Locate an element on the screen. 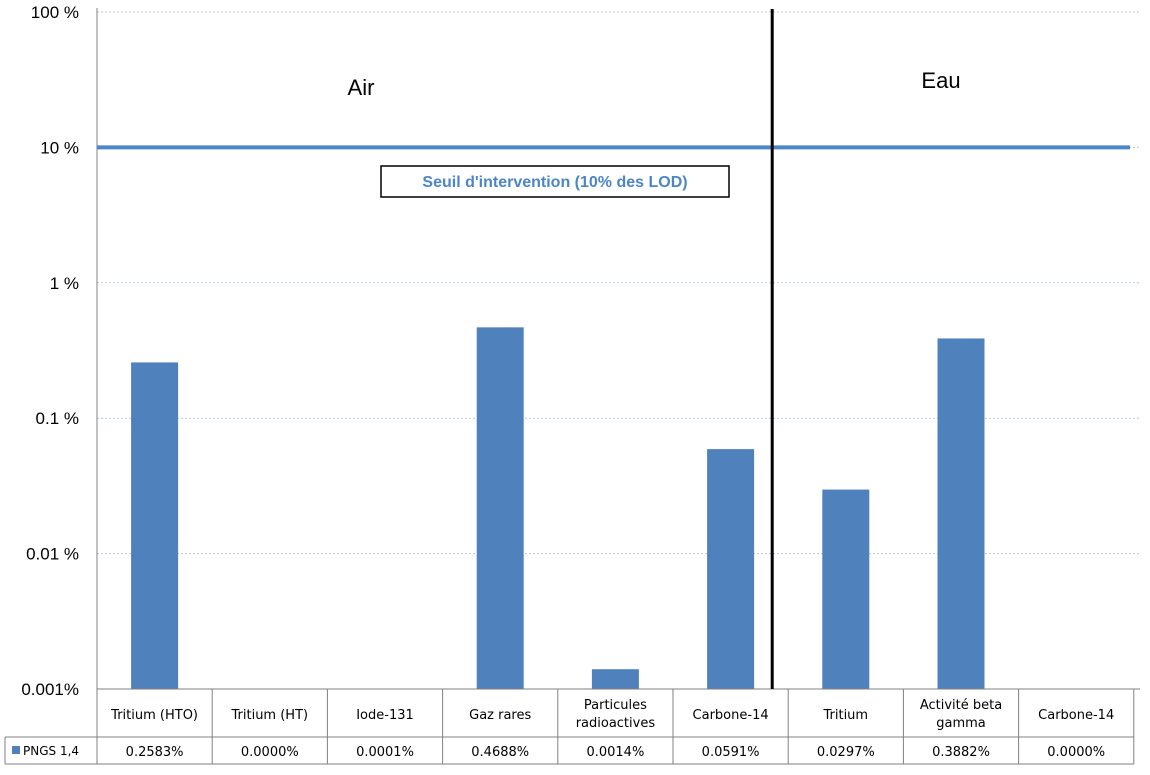 The height and width of the screenshot is (775, 1150). category-label-line: Activité beta is located at coordinates (961, 705).